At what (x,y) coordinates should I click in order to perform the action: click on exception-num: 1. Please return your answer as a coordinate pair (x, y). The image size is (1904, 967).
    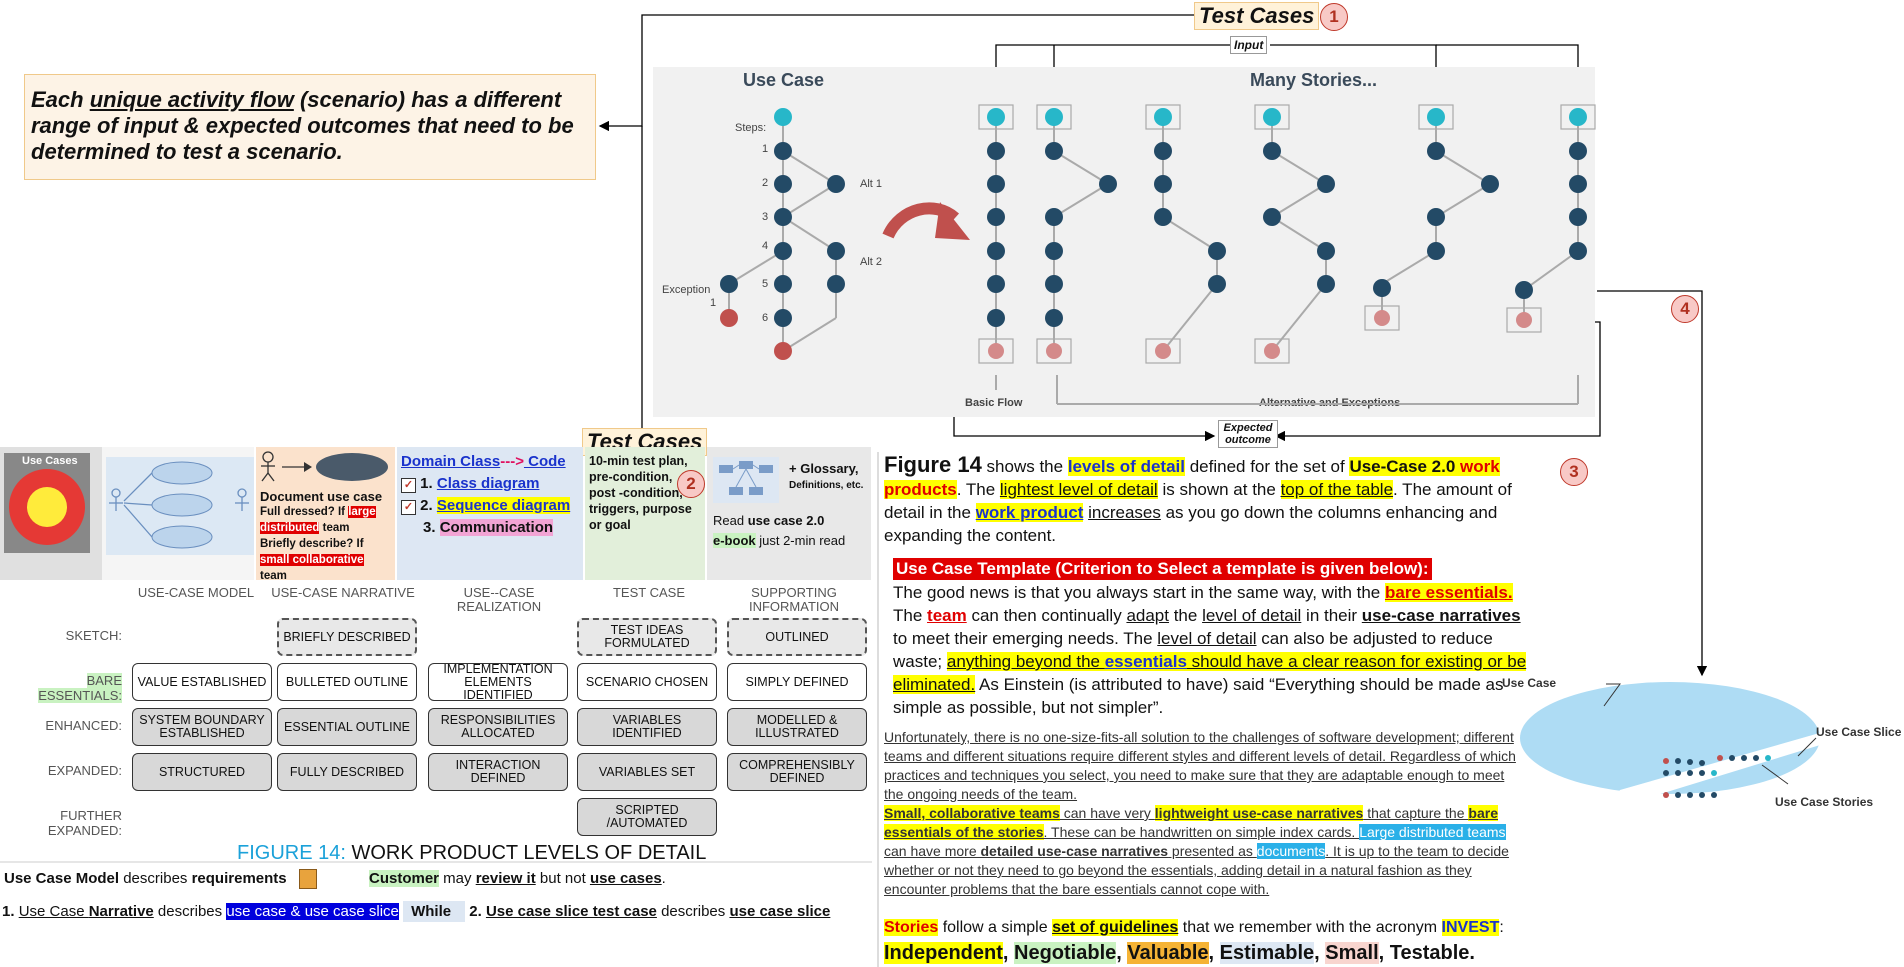
    Looking at the image, I should click on (713, 303).